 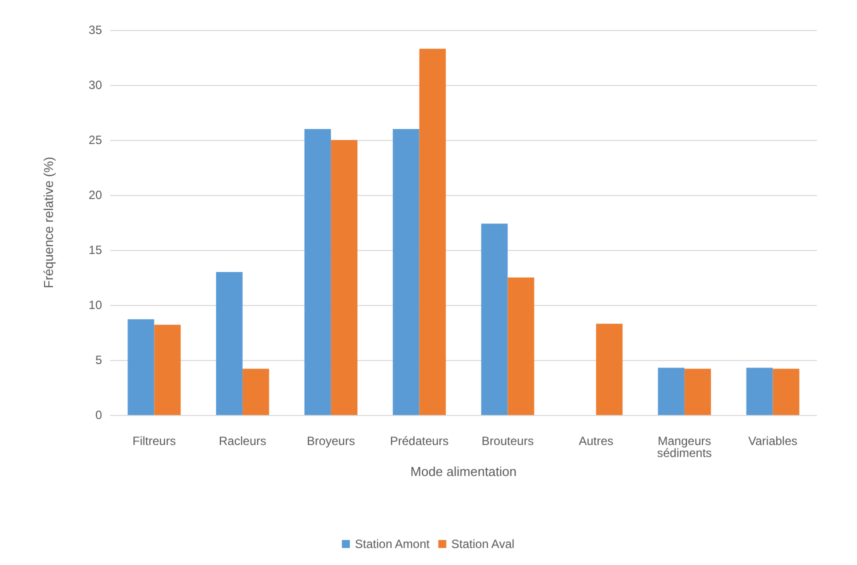 I want to click on x-tick-label: Racleurs, so click(x=242, y=441).